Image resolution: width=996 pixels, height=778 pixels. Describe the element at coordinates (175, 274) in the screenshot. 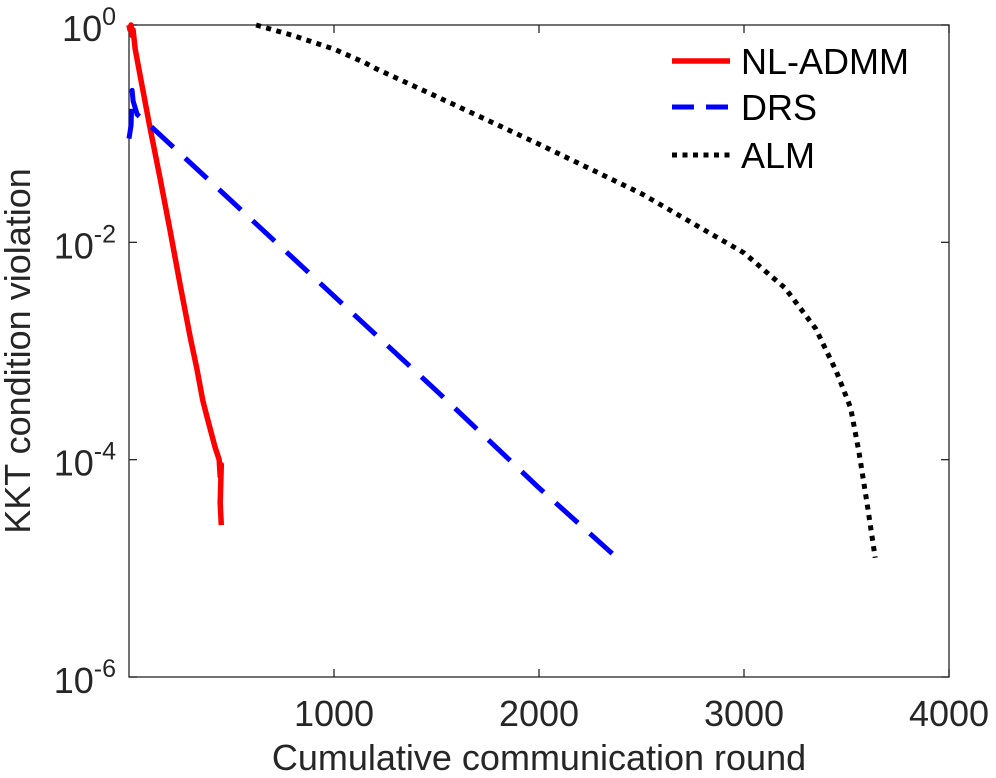

I see `series-line-nl-admm` at that location.